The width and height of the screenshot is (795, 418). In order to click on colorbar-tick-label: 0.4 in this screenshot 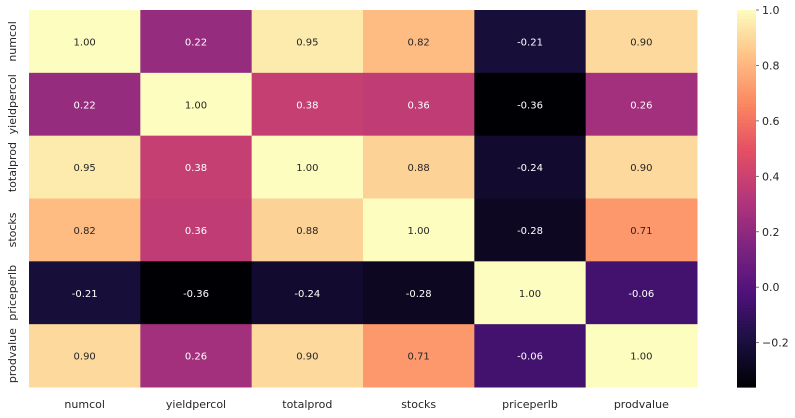, I will do `click(771, 176)`.